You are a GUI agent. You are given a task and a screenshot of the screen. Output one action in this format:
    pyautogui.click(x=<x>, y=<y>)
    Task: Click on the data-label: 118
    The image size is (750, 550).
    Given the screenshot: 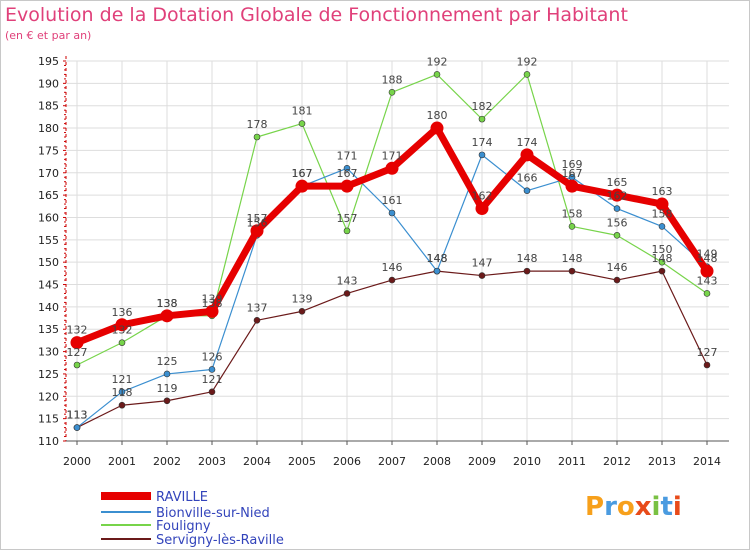 What is the action you would take?
    pyautogui.click(x=122, y=392)
    